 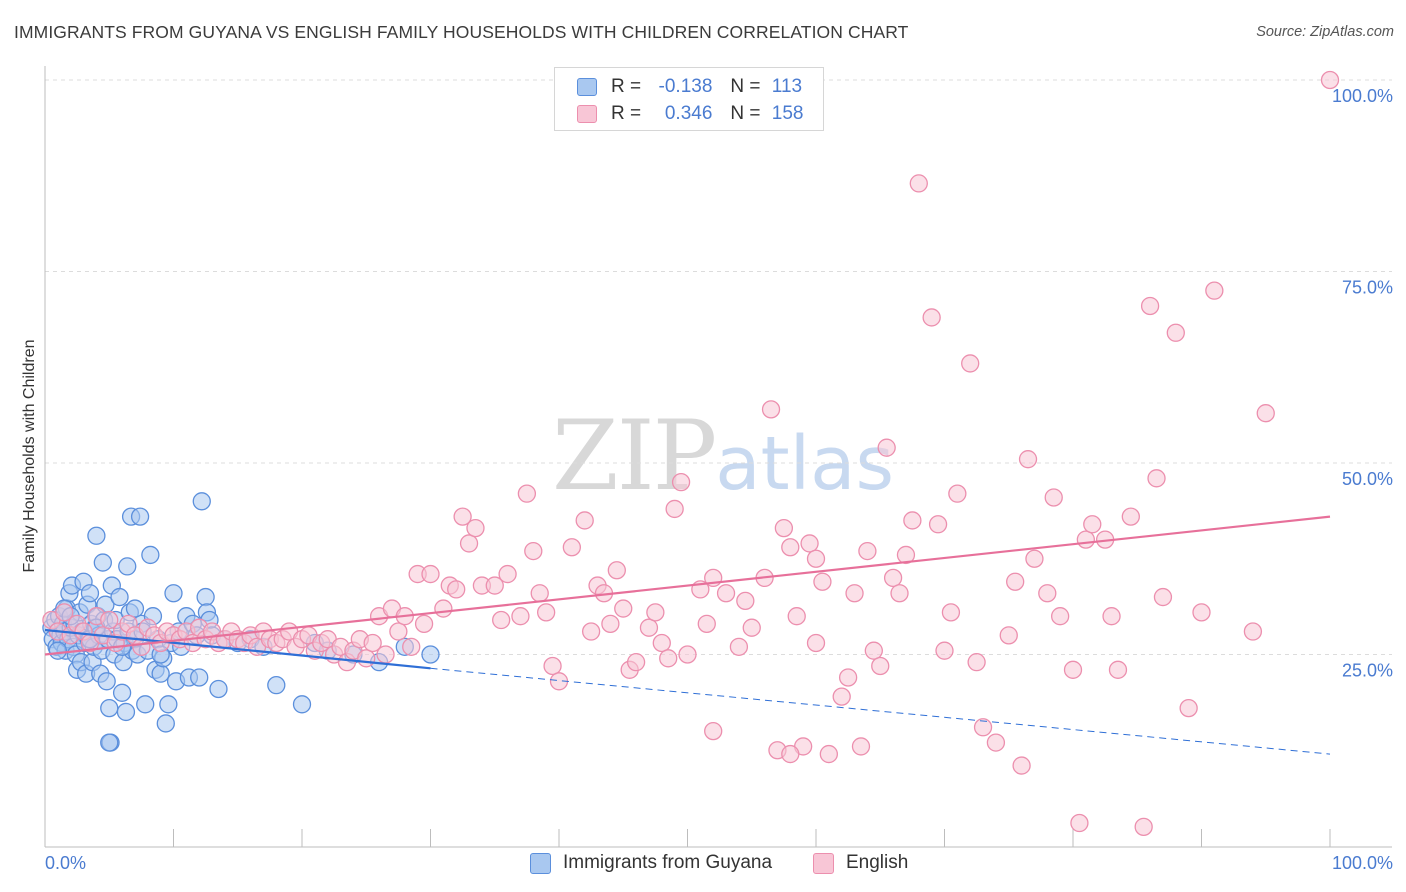 I want to click on bottom-legend-english: English, so click(x=860, y=863).